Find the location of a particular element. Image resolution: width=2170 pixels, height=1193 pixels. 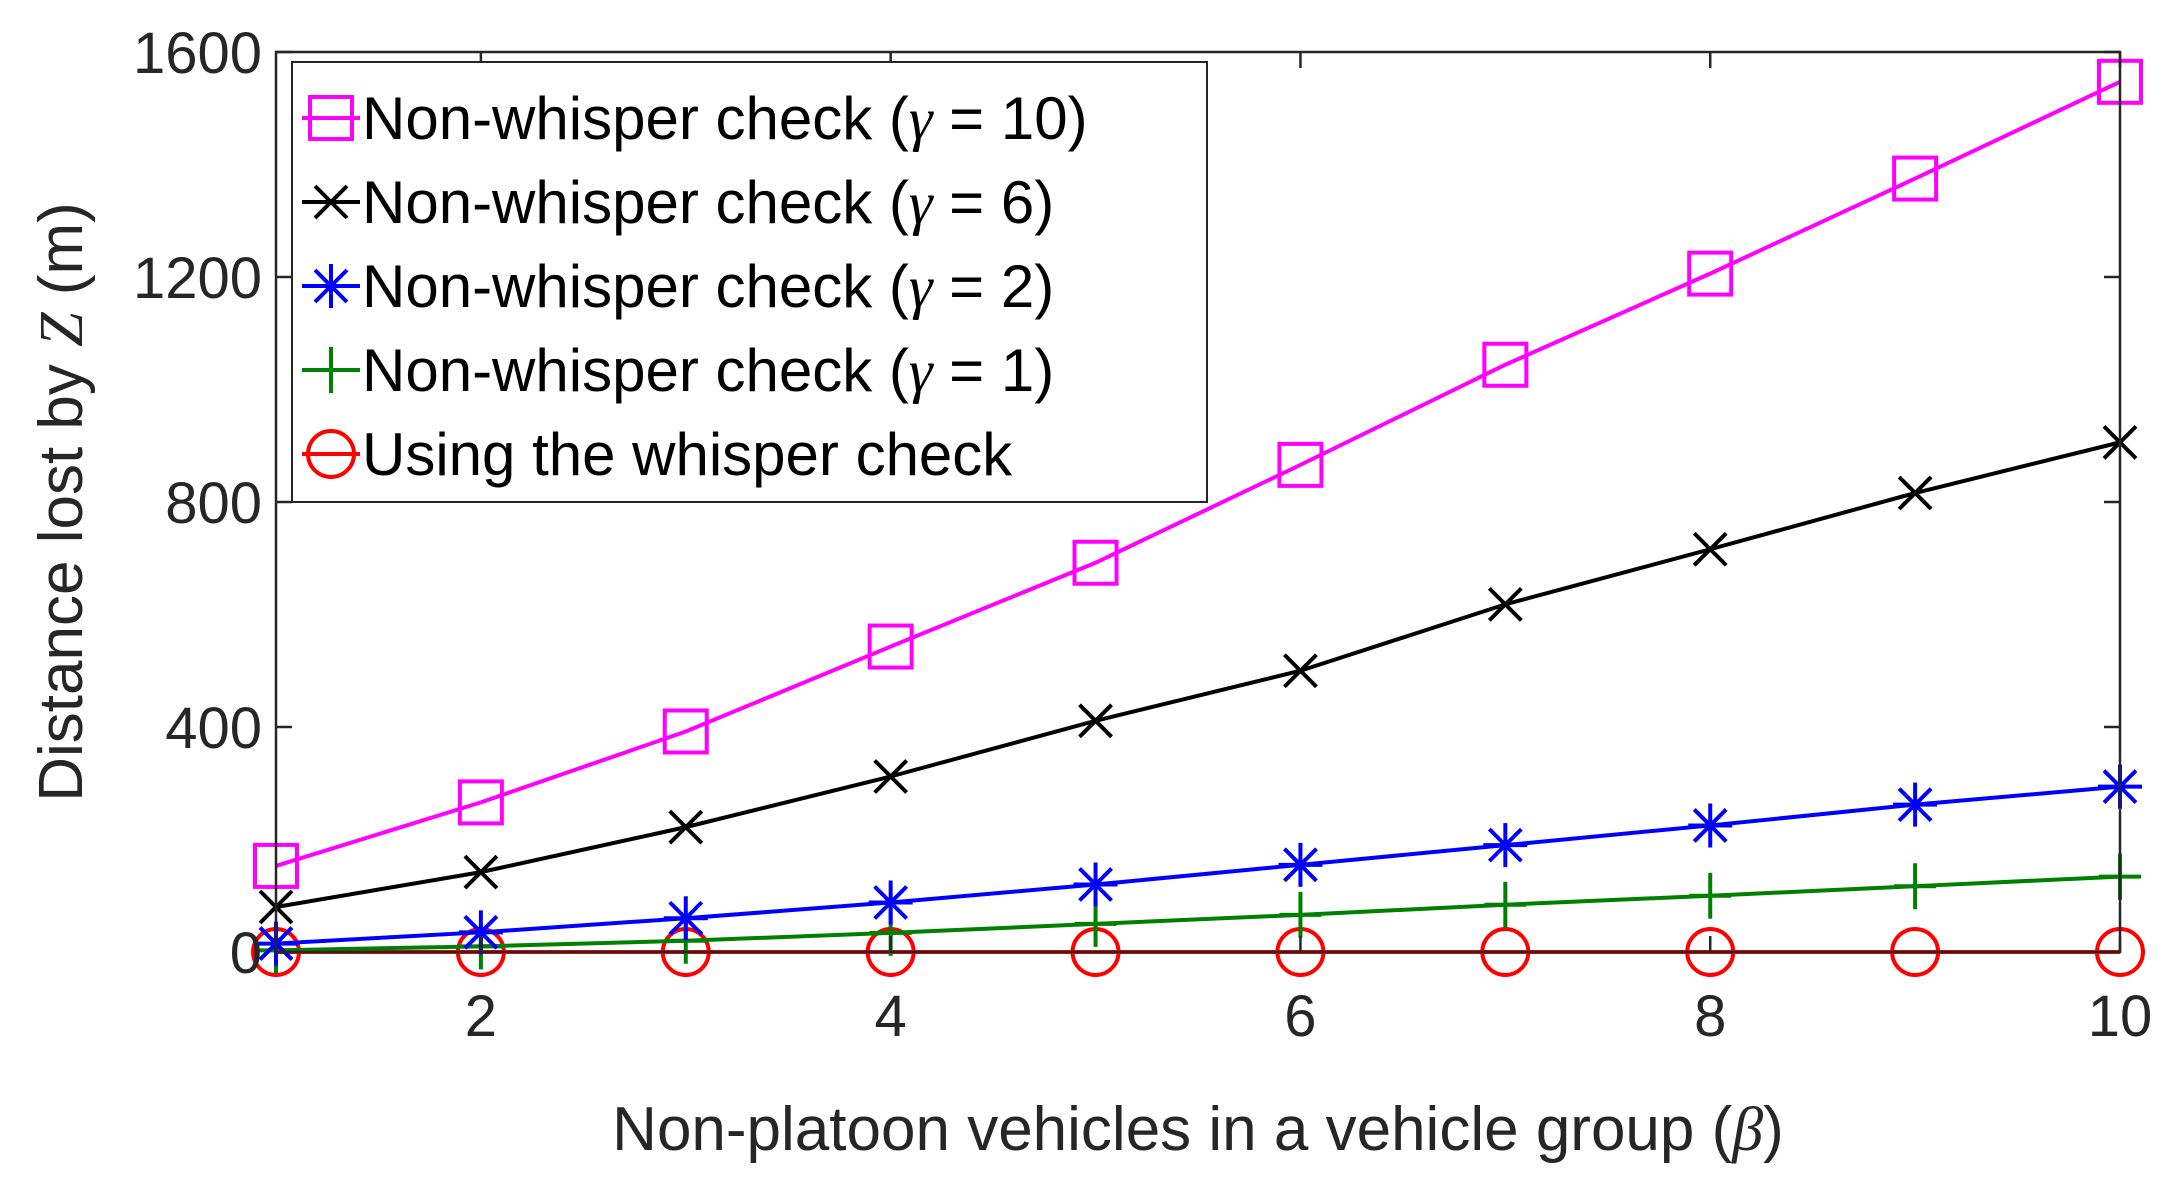

series-star is located at coordinates (1198, 865).